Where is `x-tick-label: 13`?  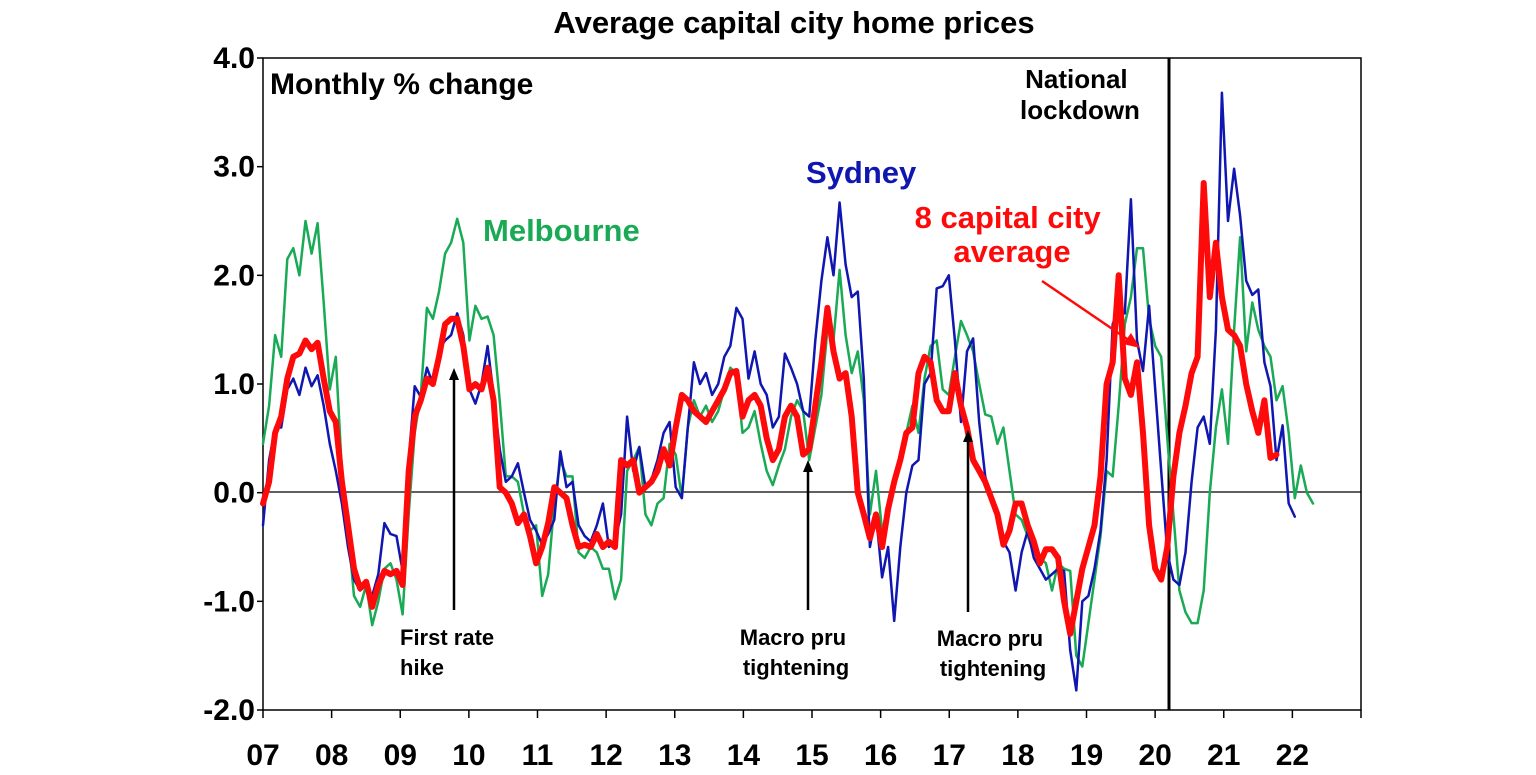
x-tick-label: 13 is located at coordinates (674, 755).